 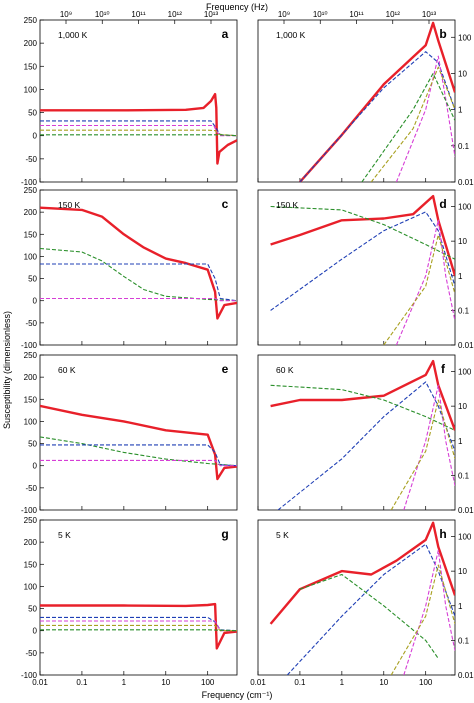 What do you see at coordinates (225, 204) in the screenshot?
I see `panel-letter: c` at bounding box center [225, 204].